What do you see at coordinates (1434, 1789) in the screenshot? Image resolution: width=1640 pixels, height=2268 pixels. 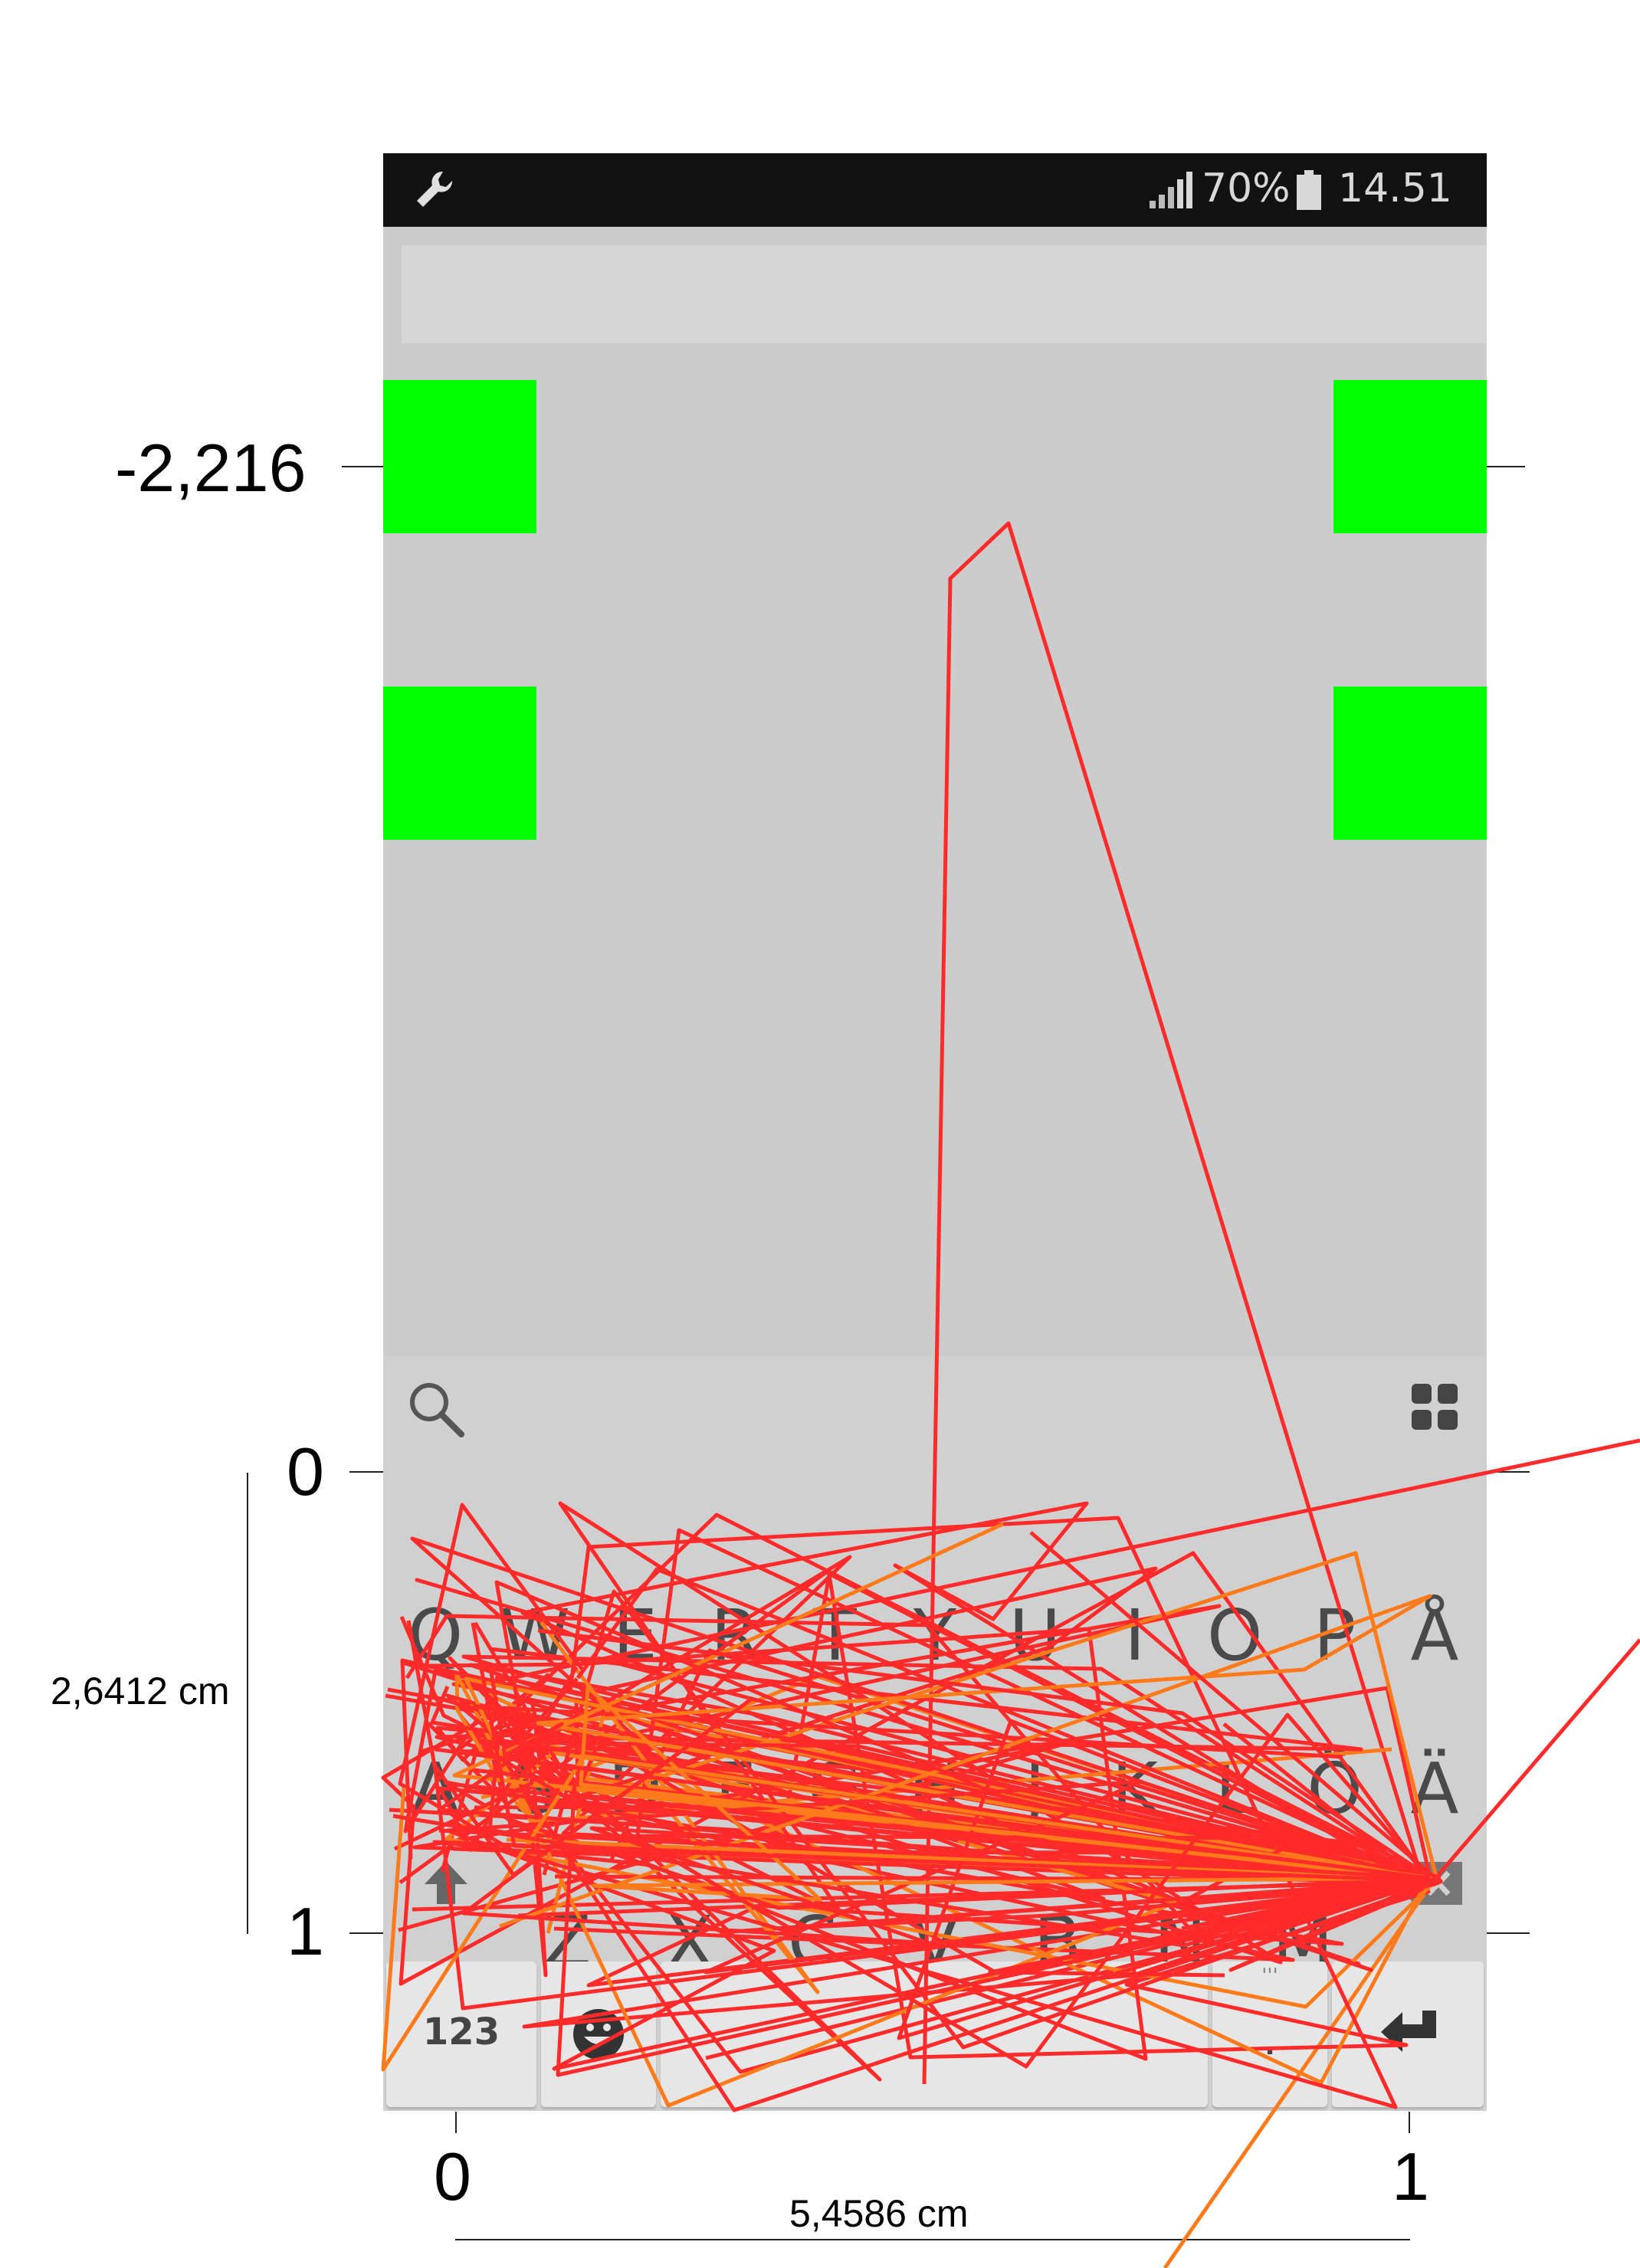 I see `key-row2-10: Ä` at bounding box center [1434, 1789].